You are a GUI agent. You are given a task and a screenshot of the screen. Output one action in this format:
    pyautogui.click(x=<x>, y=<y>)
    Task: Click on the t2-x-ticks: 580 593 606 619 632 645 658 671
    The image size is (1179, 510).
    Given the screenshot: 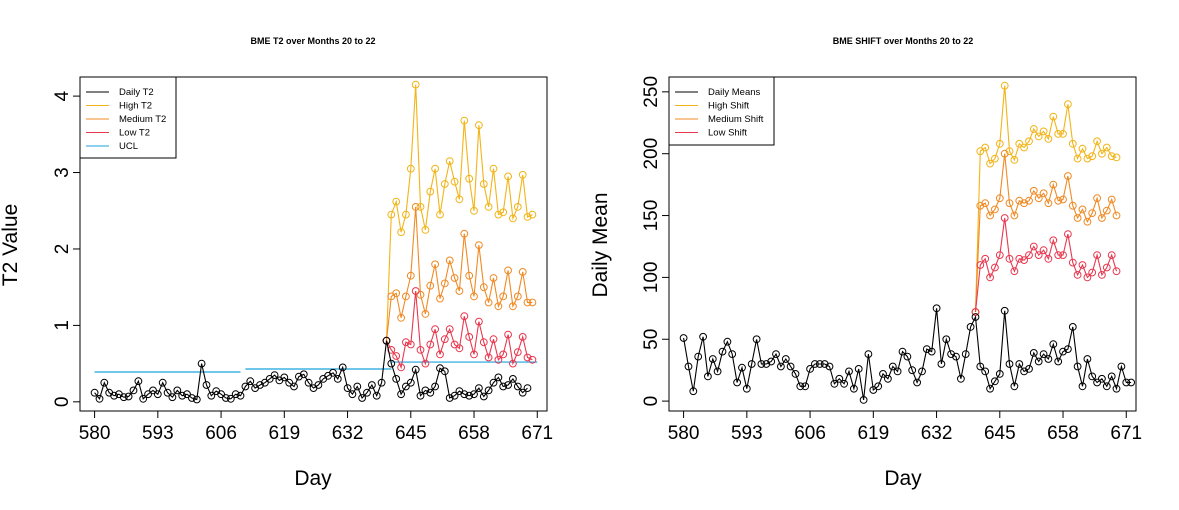 What is the action you would take?
    pyautogui.click(x=316, y=427)
    